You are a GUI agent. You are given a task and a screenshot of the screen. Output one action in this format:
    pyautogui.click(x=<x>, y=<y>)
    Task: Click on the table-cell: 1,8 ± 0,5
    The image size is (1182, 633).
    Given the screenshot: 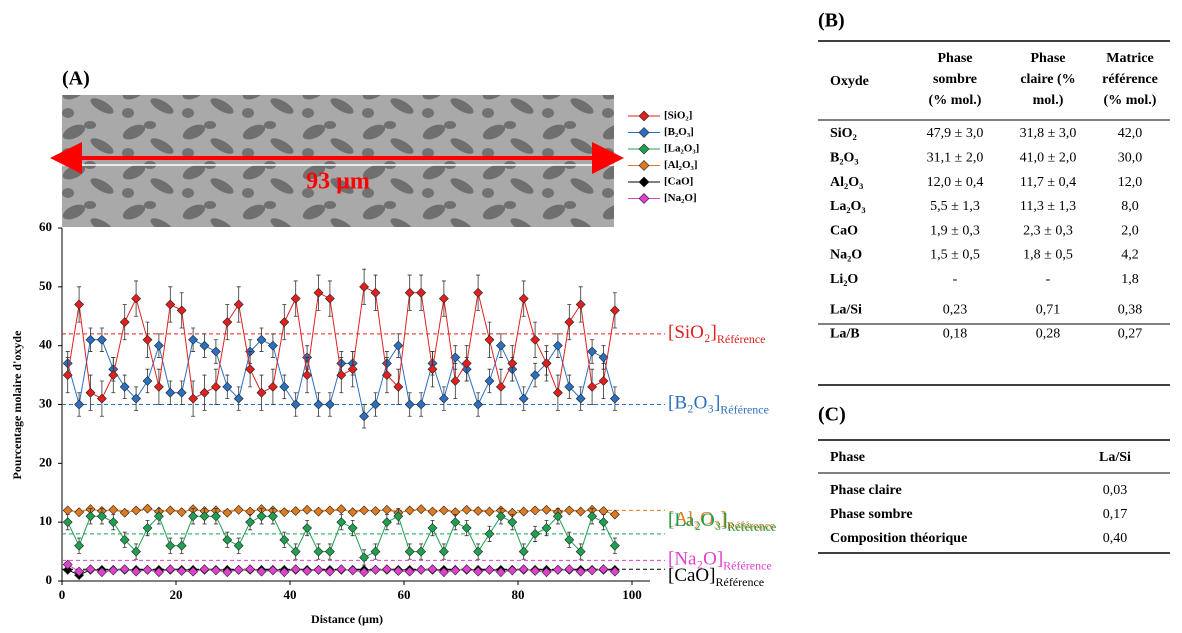 What is the action you would take?
    pyautogui.click(x=1048, y=255)
    